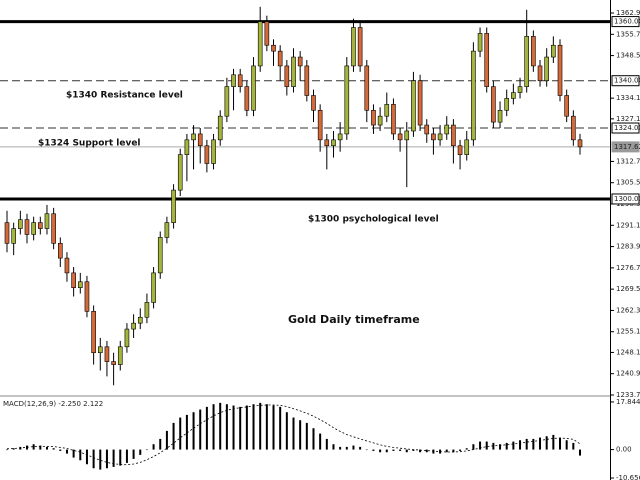  I want to click on y-tick-label: 1248.10, so click(628, 352).